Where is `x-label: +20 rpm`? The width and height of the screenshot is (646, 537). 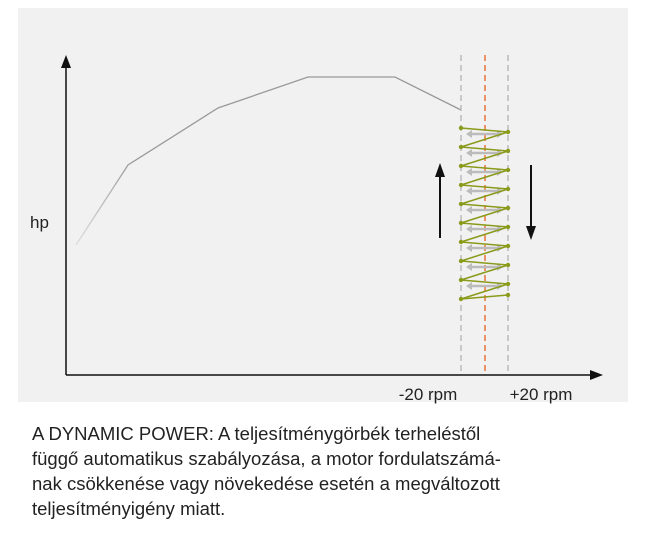 x-label: +20 rpm is located at coordinates (541, 394).